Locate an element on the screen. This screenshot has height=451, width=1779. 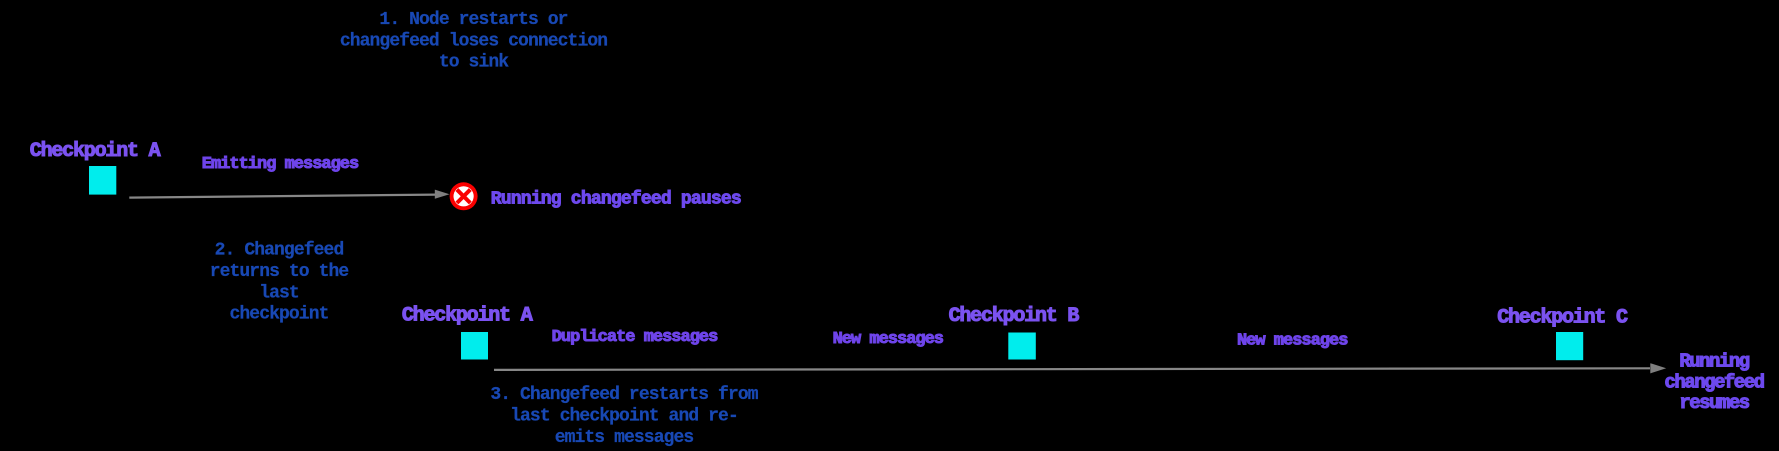
svg-text: 3. Changefeed restarts from is located at coordinates (624, 395).